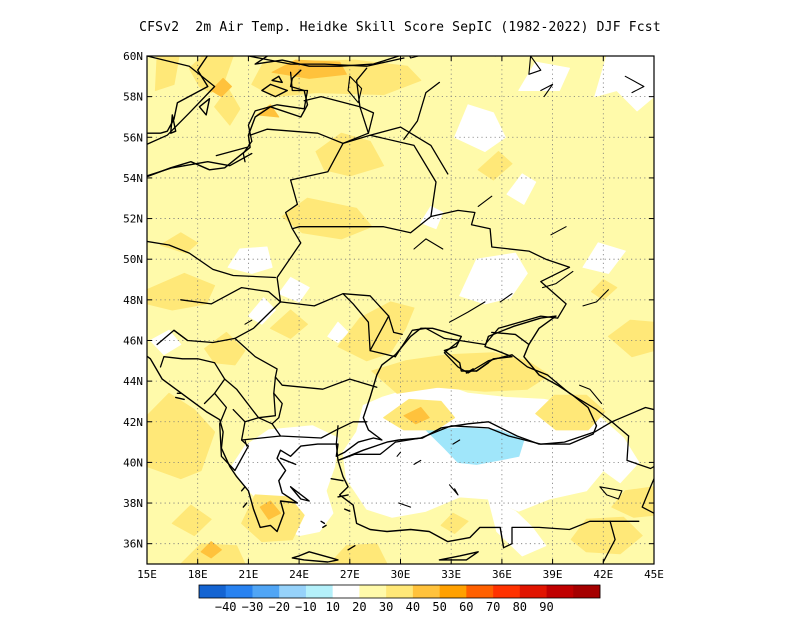 The height and width of the screenshot is (618, 800). What do you see at coordinates (133, 462) in the screenshot?
I see `lat-tick-label: 40N` at bounding box center [133, 462].